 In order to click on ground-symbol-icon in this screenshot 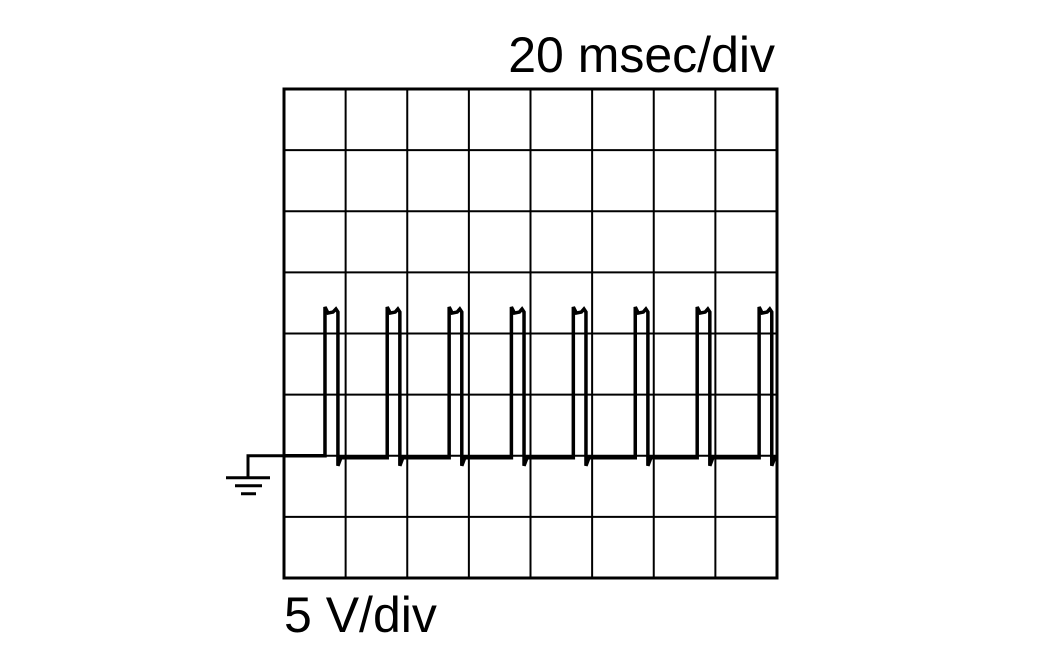, I will do `click(255, 475)`.